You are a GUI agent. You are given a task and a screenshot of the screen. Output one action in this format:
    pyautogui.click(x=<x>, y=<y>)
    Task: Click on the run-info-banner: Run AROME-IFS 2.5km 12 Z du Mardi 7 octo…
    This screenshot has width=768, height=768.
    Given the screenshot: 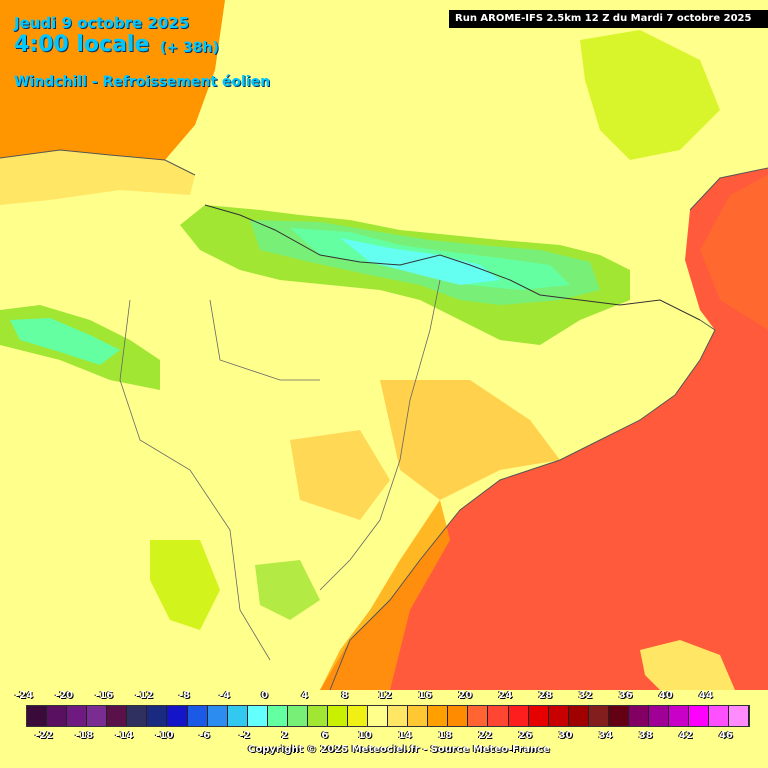 What is the action you would take?
    pyautogui.click(x=608, y=19)
    